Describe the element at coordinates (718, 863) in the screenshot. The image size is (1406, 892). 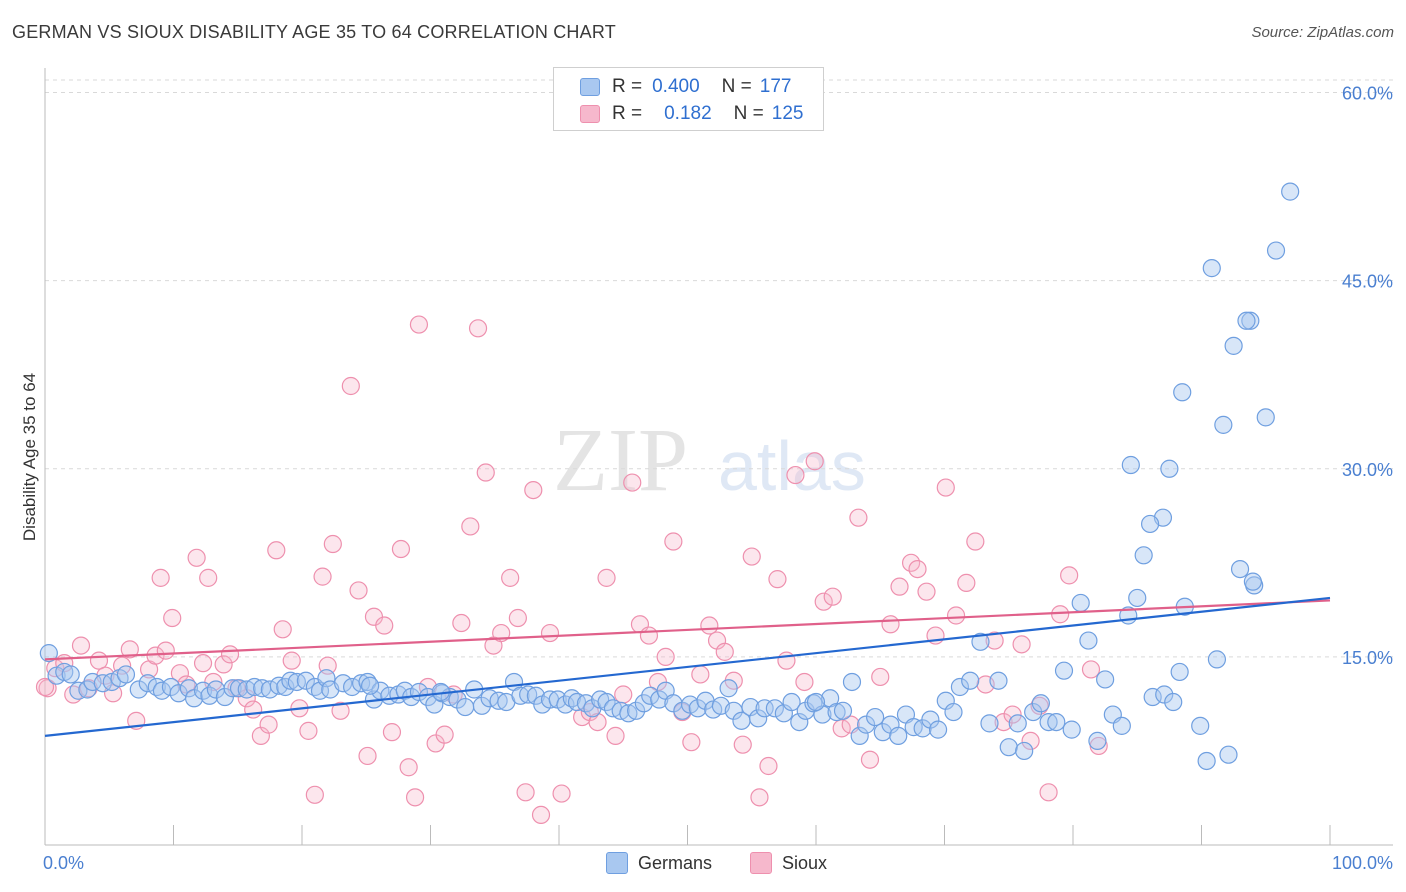
I see `x-tick-labels: 0.0% 100.0%` at that location.